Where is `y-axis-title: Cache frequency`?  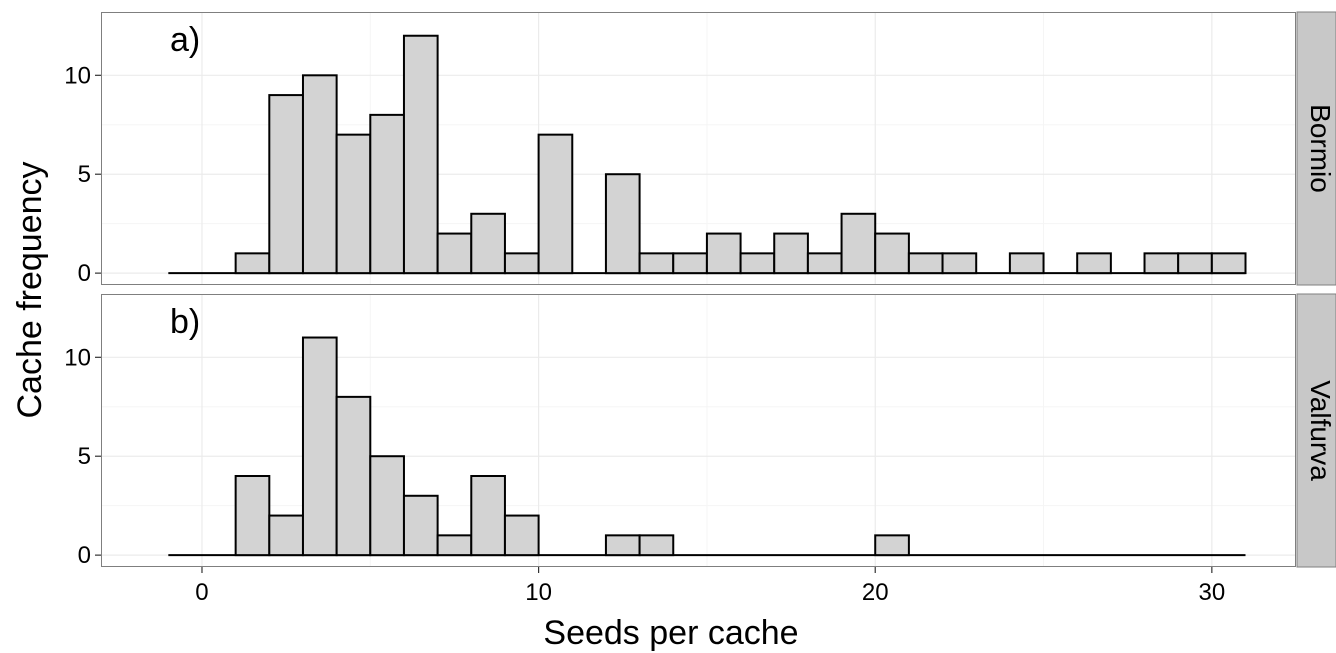
y-axis-title: Cache frequency is located at coordinates (30, 289).